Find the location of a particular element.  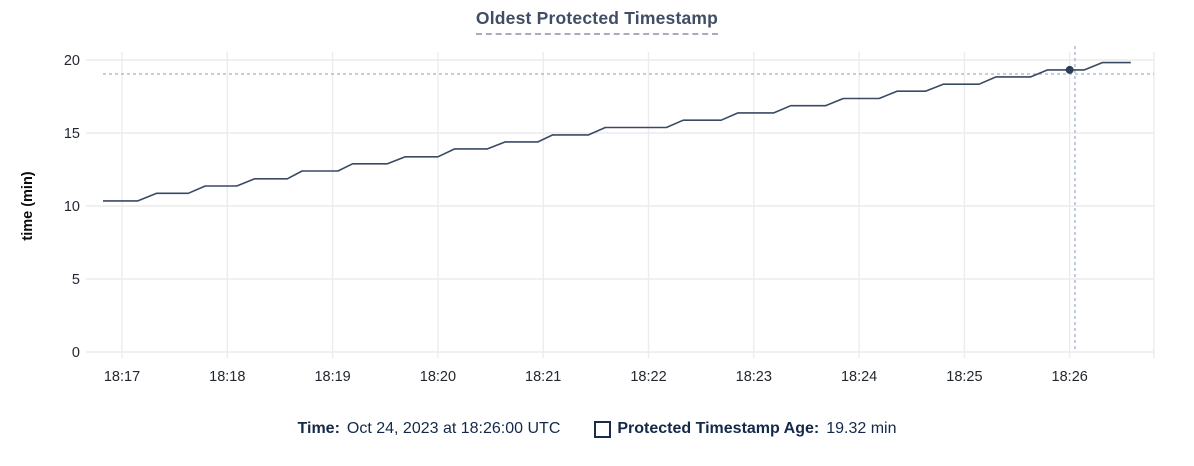

time-label: Time: is located at coordinates (318, 428).